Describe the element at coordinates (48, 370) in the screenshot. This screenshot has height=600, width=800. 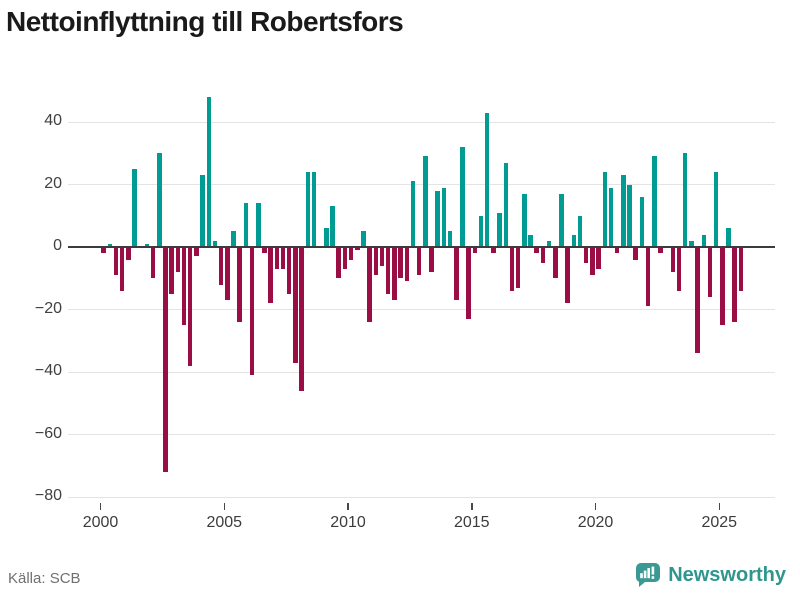
I see `y-tick-label: −40` at that location.